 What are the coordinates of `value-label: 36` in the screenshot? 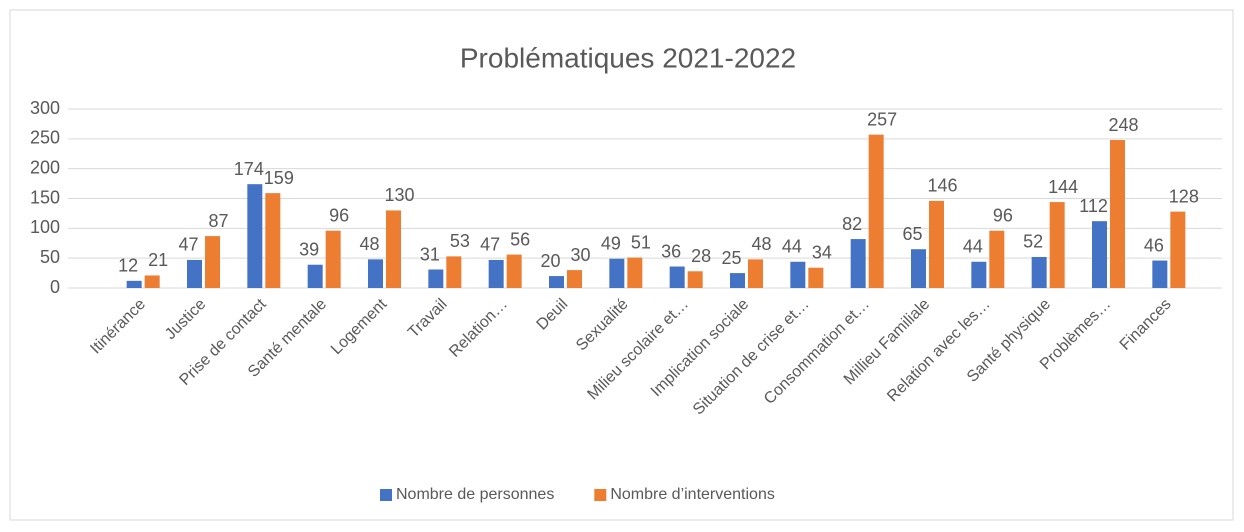 It's located at (671, 251).